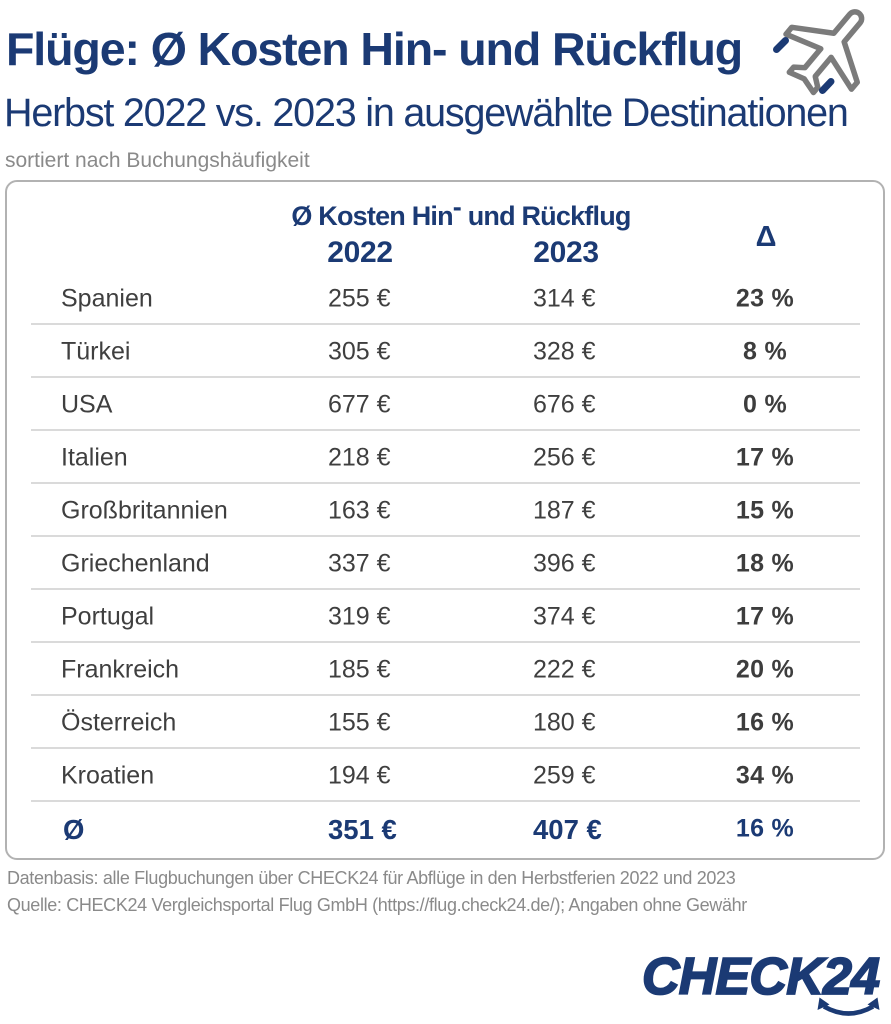 The width and height of the screenshot is (891, 1024). I want to click on svg-text: CHECK24, so click(761, 978).